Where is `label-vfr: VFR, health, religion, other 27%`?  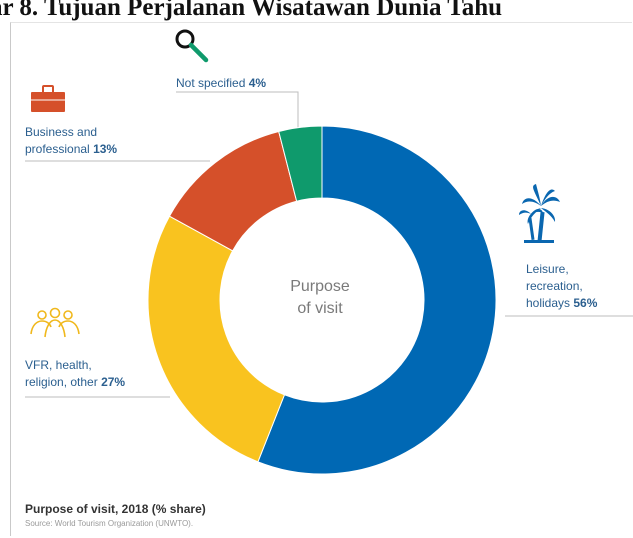 label-vfr: VFR, health, religion, other 27% is located at coordinates (75, 374).